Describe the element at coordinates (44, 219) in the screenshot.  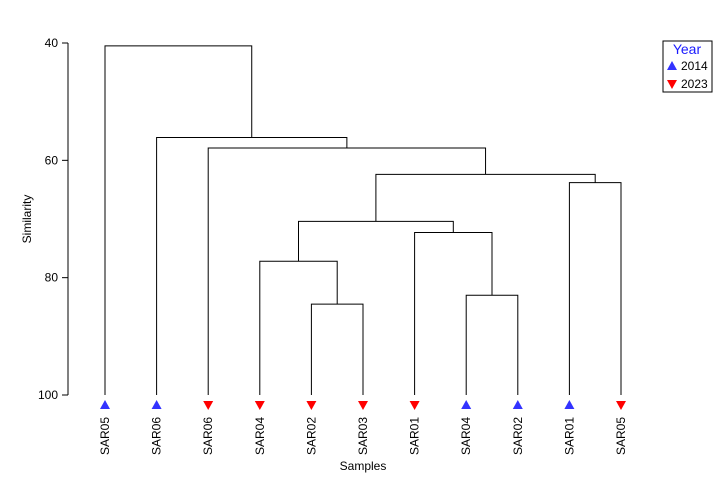
I see `y-axis: Similarity 40 60 80 100` at that location.